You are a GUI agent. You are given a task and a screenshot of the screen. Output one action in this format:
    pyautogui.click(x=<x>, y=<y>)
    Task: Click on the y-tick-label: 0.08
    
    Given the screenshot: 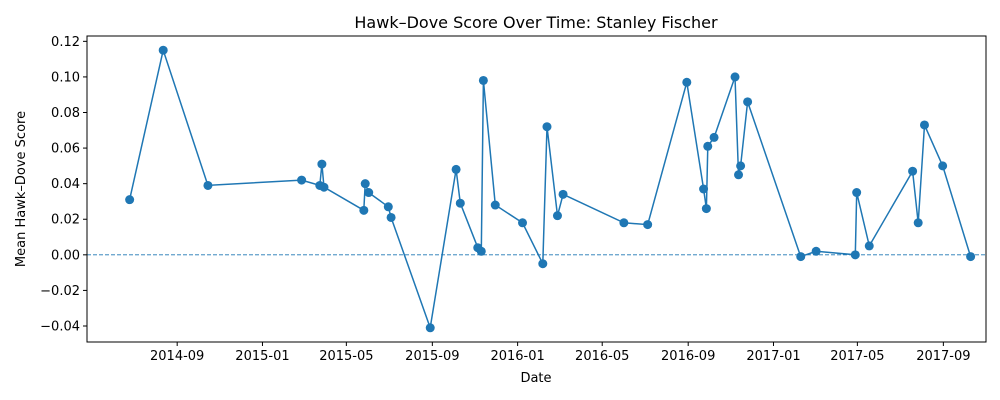 What is the action you would take?
    pyautogui.click(x=65, y=113)
    